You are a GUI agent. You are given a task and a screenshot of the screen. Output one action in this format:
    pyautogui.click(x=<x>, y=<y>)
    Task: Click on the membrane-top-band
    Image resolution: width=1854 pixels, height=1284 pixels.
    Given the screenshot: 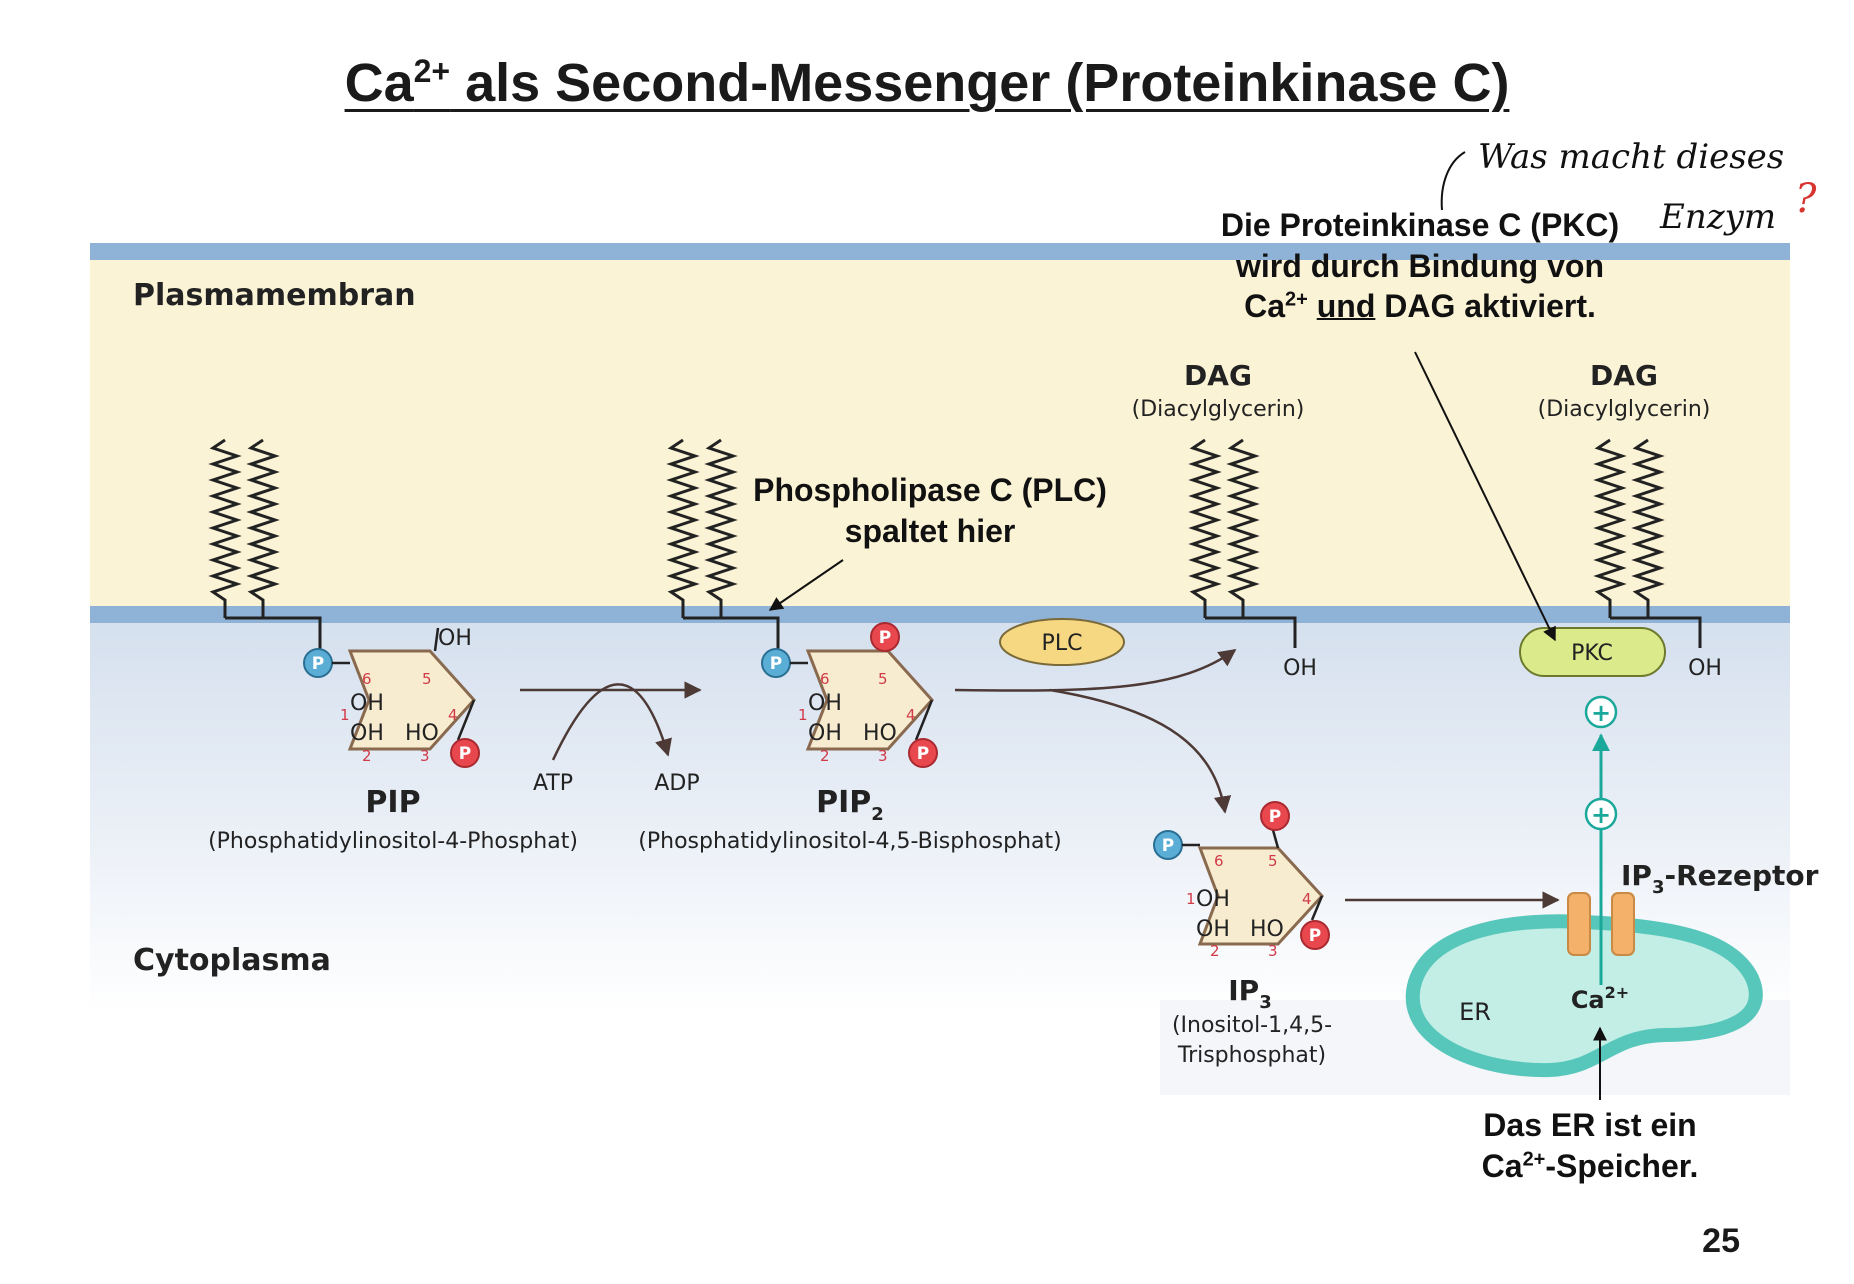 What is the action you would take?
    pyautogui.click(x=940, y=251)
    